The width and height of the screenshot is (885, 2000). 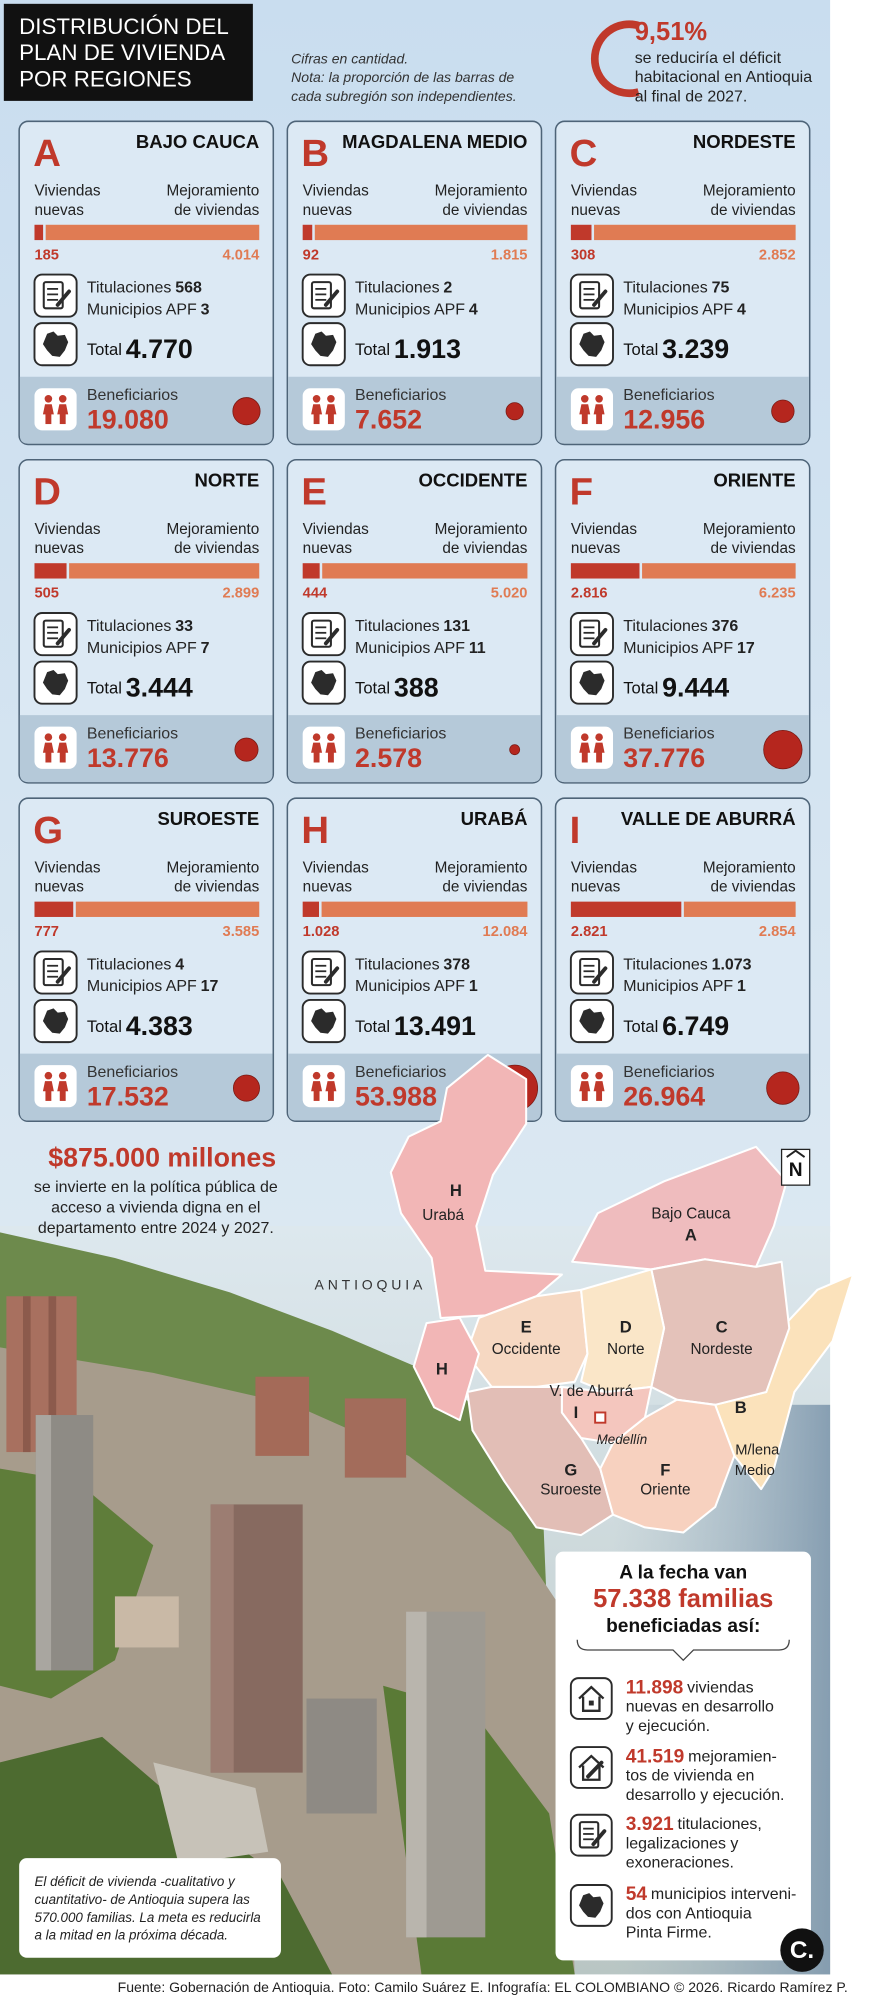 What do you see at coordinates (720, 1688) in the screenshot?
I see `summary-item-part: viviendas` at bounding box center [720, 1688].